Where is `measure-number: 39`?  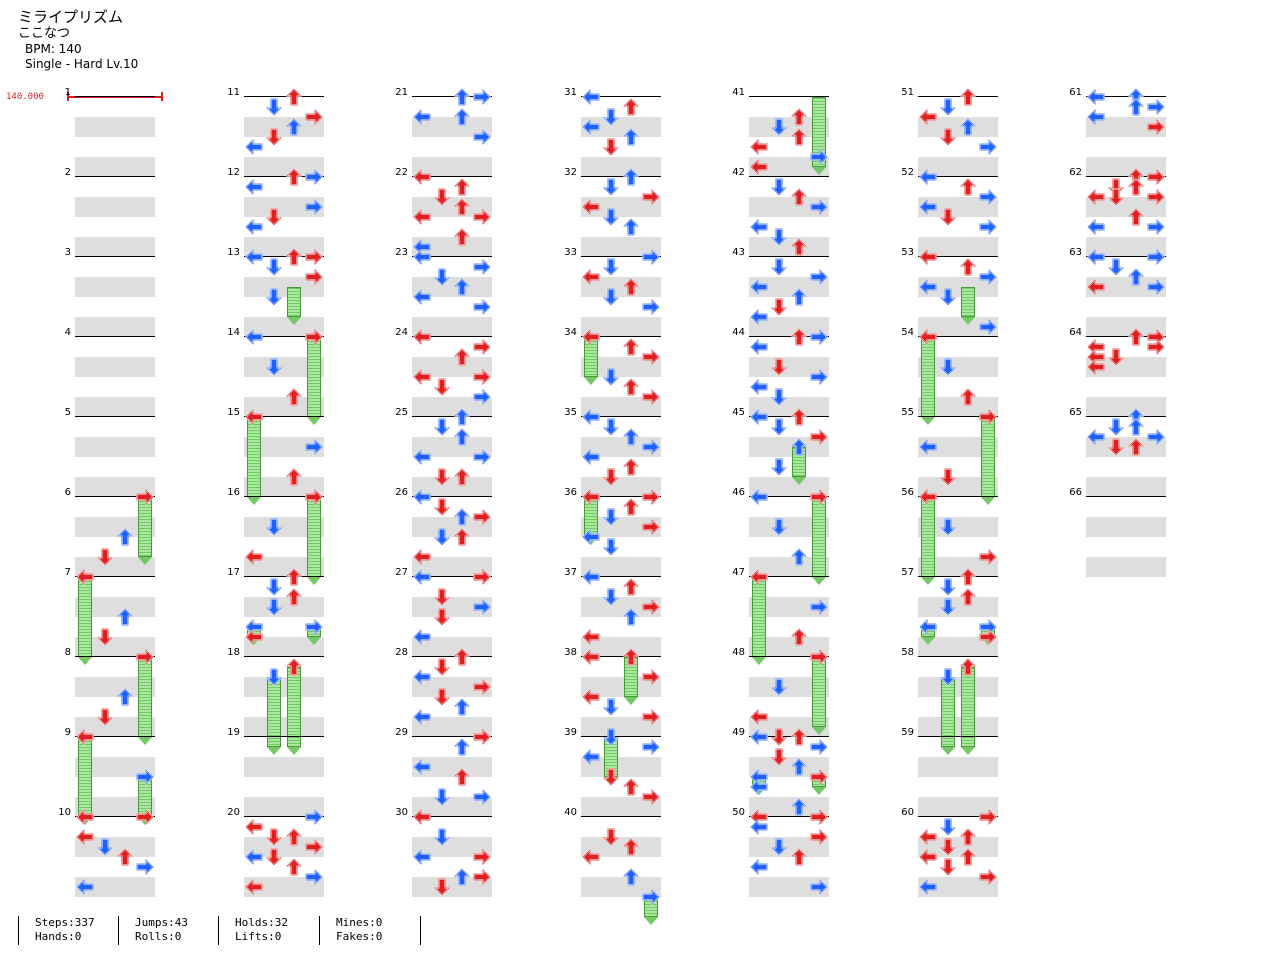
measure-number: 39 is located at coordinates (570, 732).